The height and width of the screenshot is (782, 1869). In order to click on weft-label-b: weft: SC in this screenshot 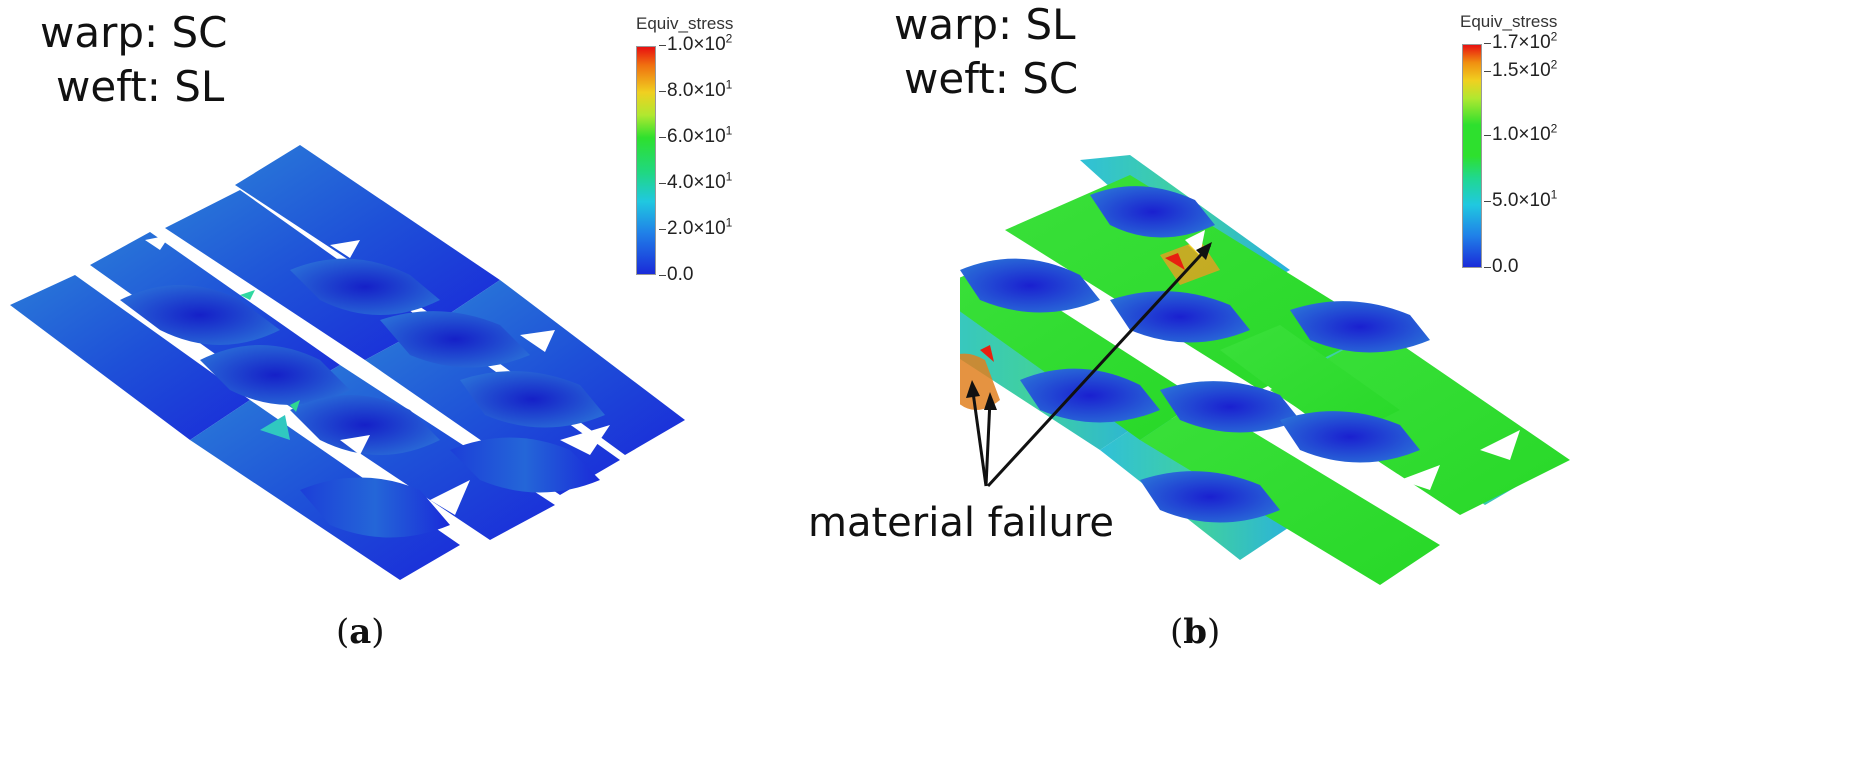, I will do `click(991, 78)`.